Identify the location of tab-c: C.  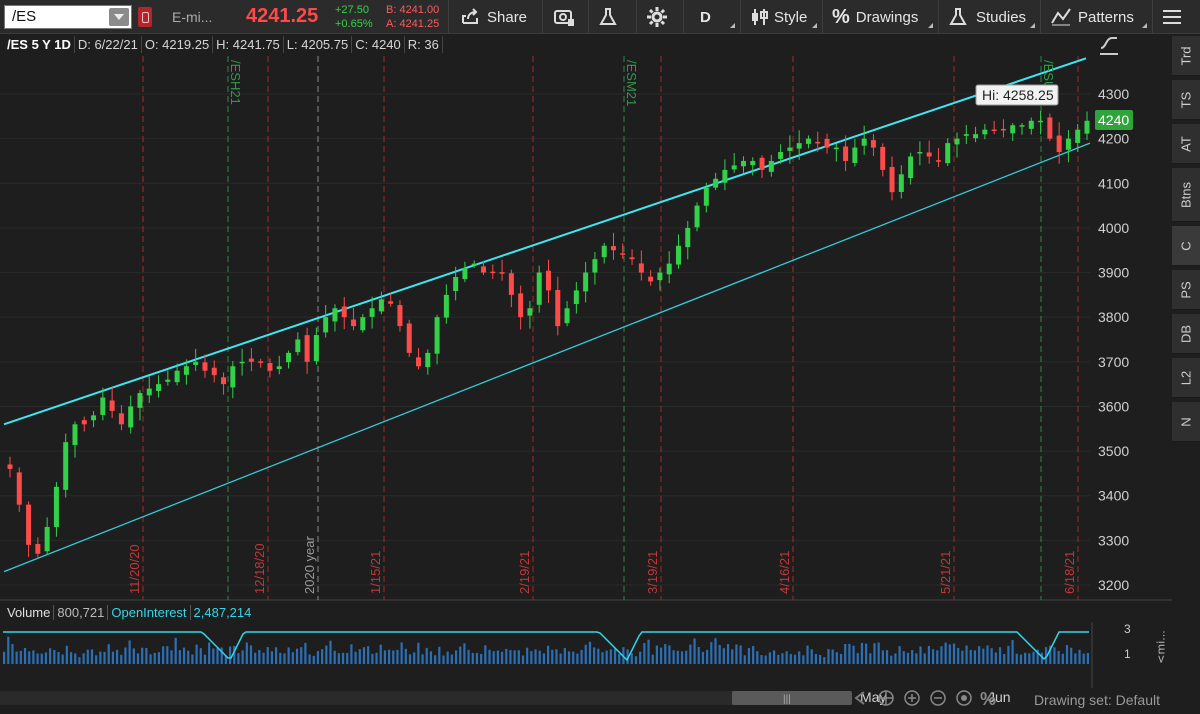
(1186, 246).